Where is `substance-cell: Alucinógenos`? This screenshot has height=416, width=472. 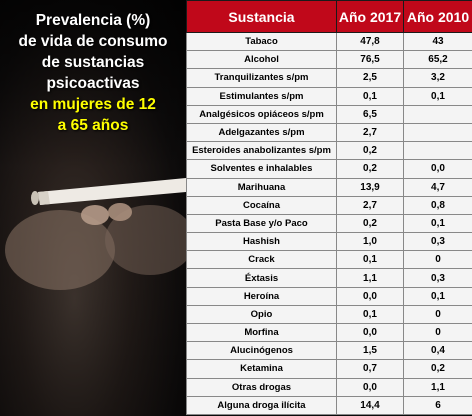 substance-cell: Alucinógenos is located at coordinates (261, 351).